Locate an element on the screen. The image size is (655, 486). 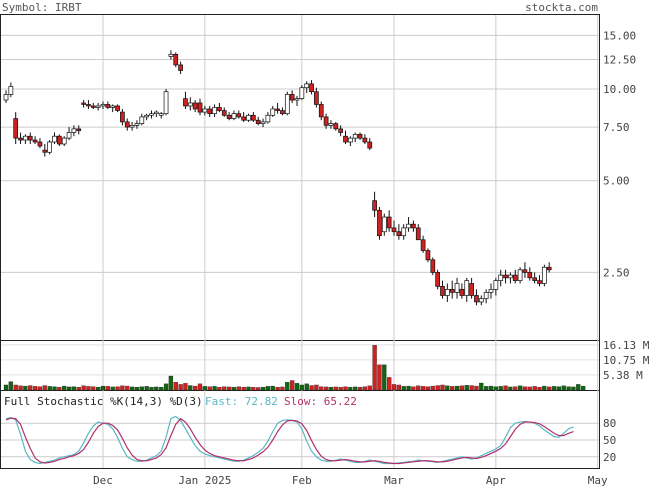
stochastic-title: Full Stochastic %K(14,3) %D(3) is located at coordinates (103, 401).